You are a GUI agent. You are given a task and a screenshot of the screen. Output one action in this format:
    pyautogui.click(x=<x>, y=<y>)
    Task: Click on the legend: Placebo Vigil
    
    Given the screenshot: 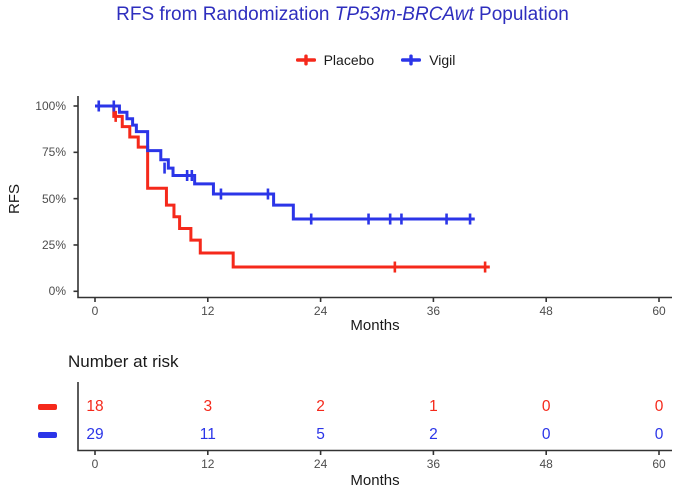 What is the action you would take?
    pyautogui.click(x=375, y=60)
    